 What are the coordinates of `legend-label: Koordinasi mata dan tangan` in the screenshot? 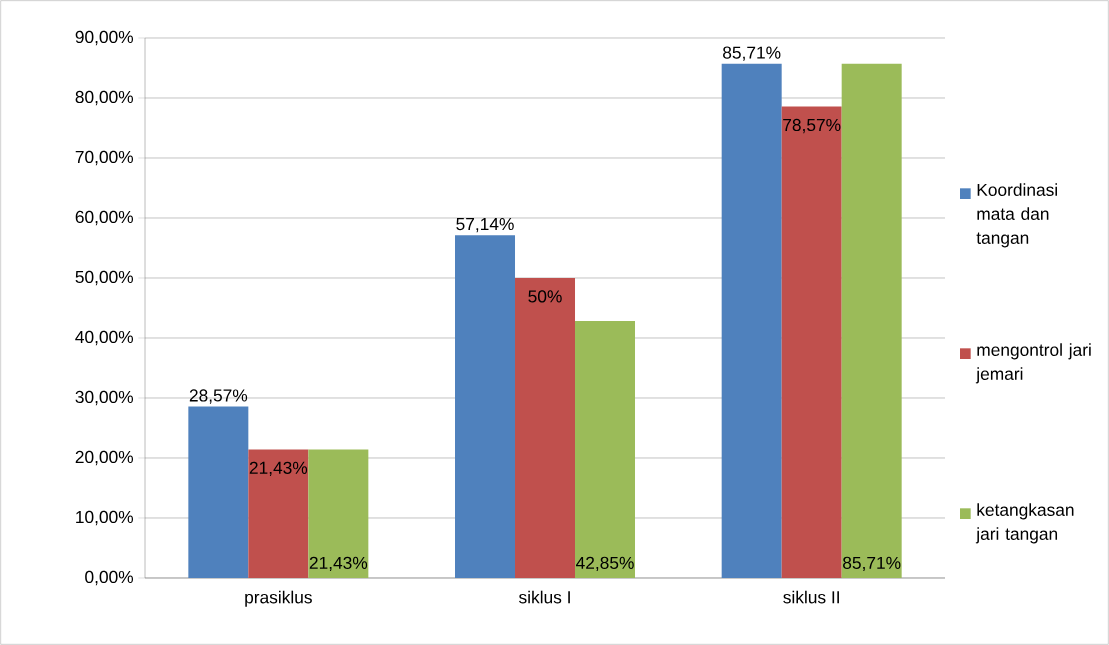 It's located at (1016, 215).